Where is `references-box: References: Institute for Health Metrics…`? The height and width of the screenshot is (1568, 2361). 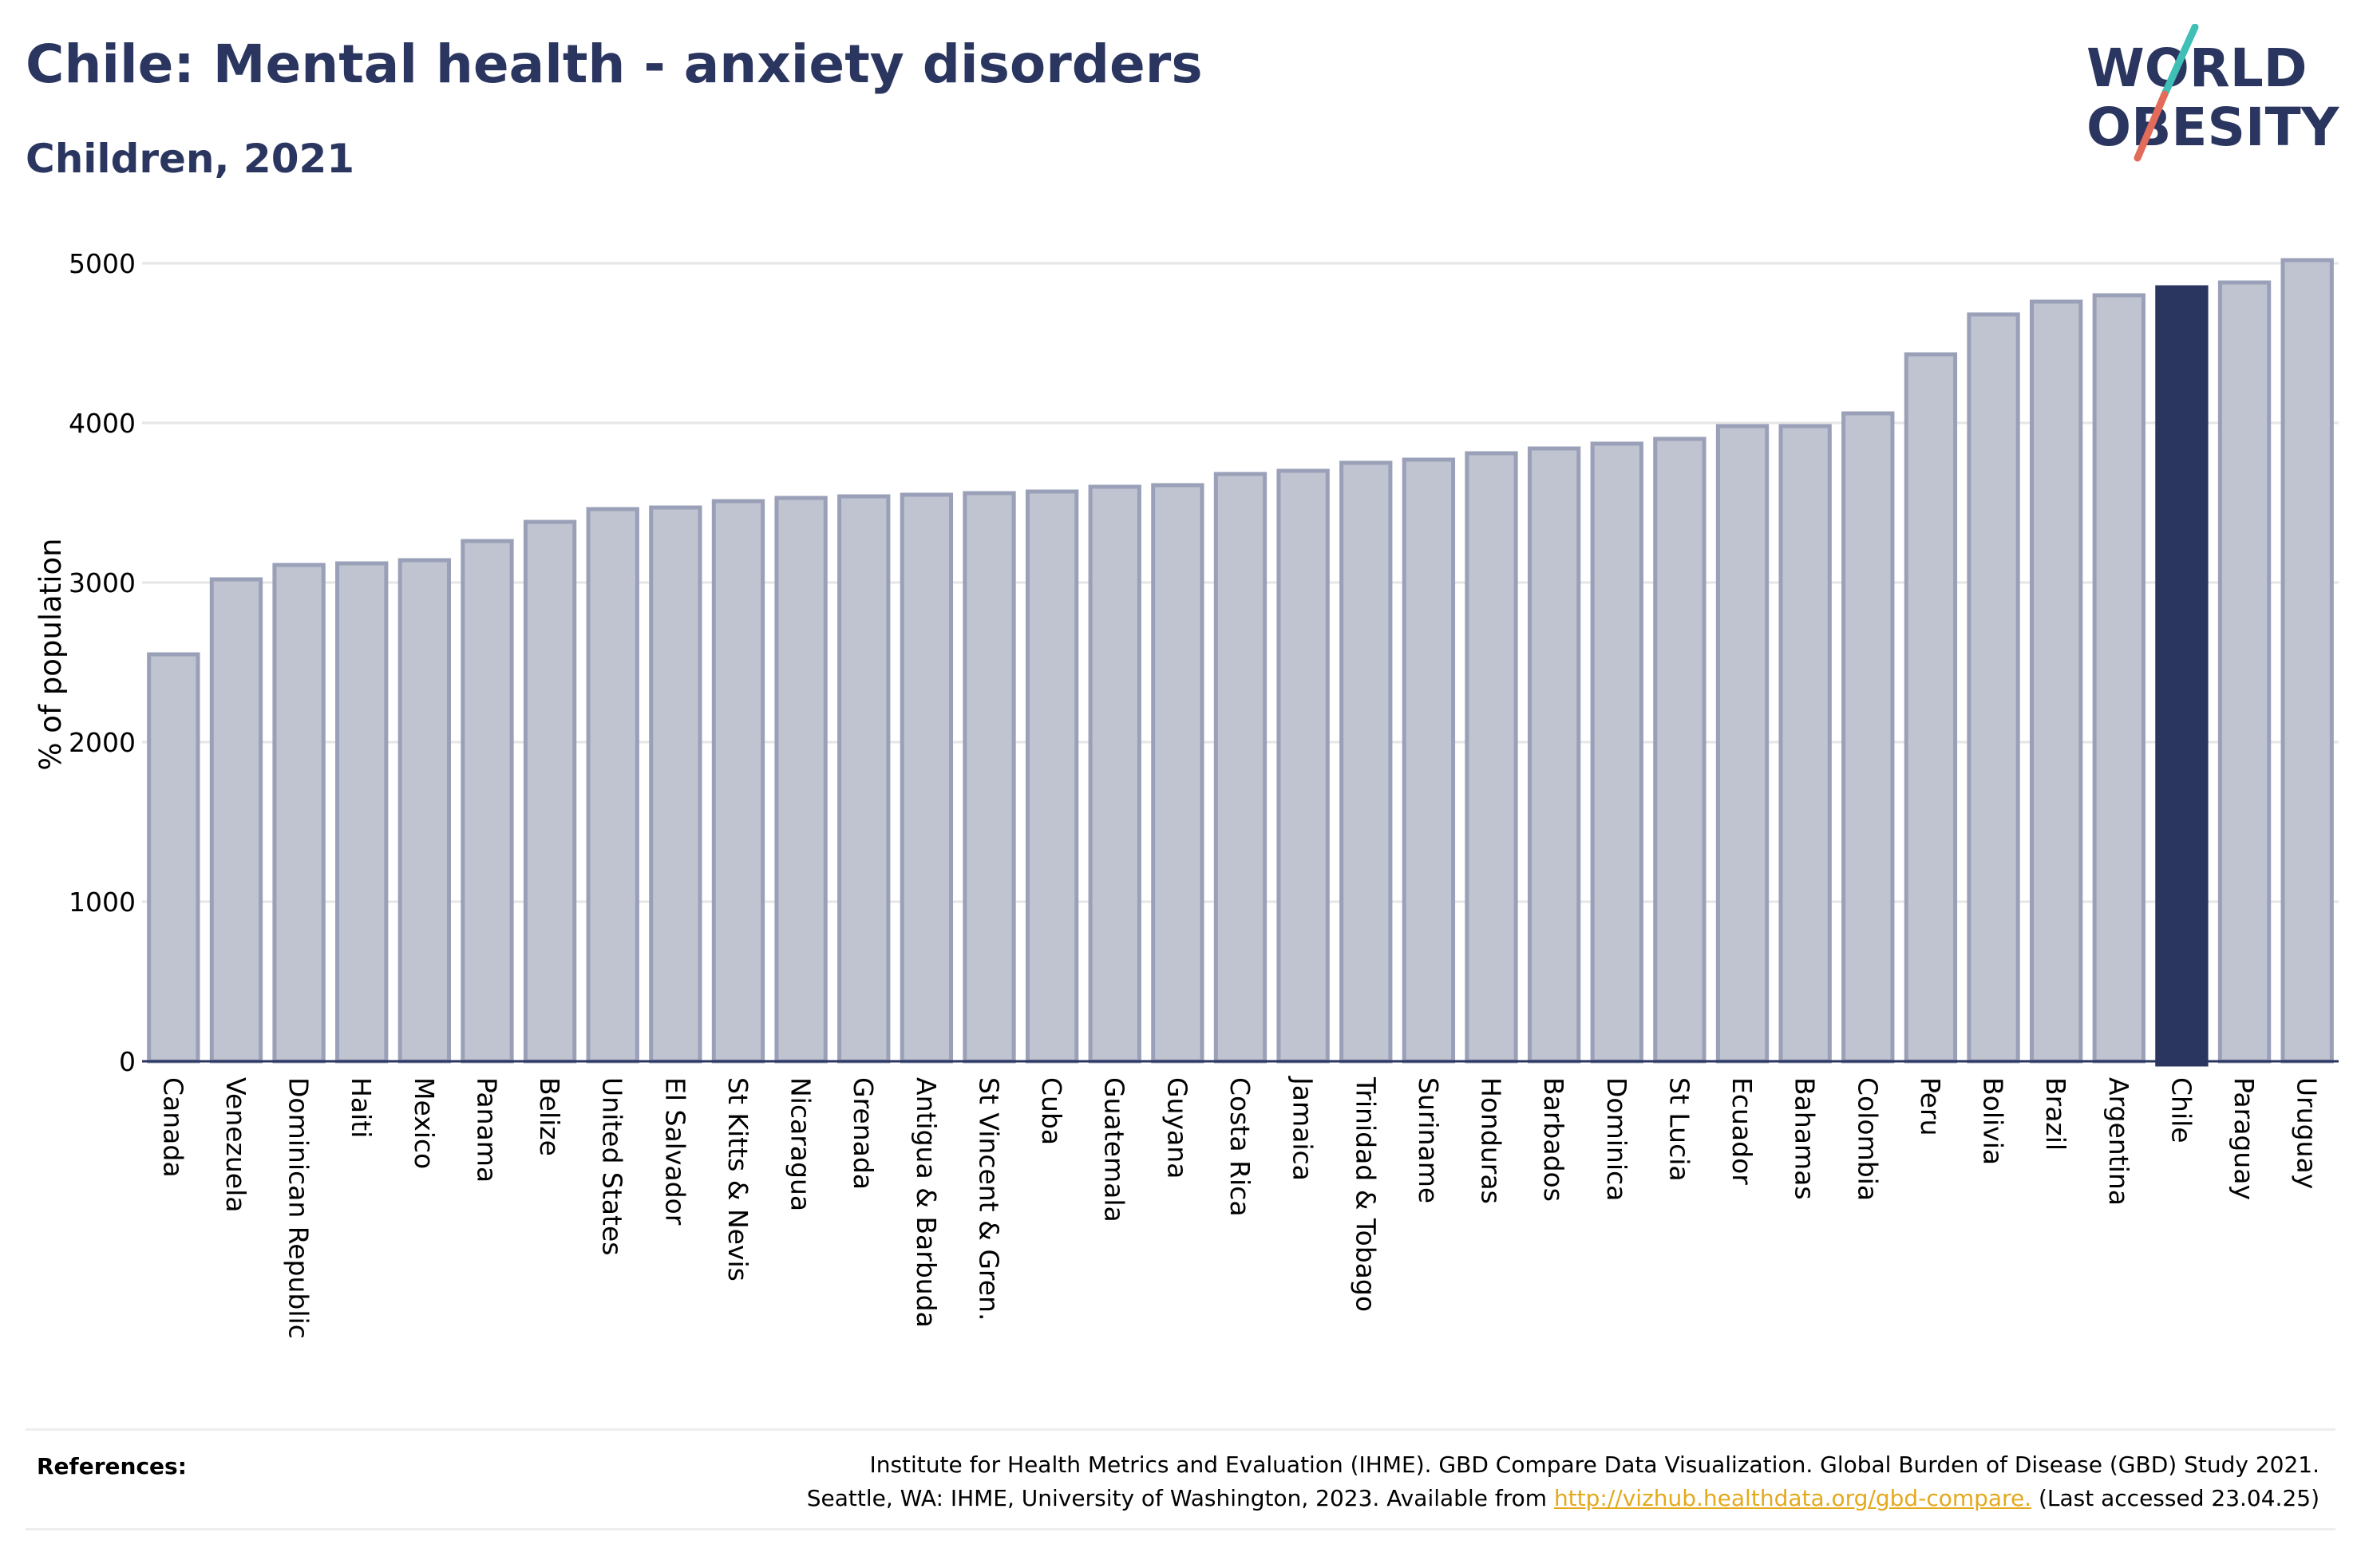
references-box: References: Institute for Health Metrics… is located at coordinates (1180, 1479).